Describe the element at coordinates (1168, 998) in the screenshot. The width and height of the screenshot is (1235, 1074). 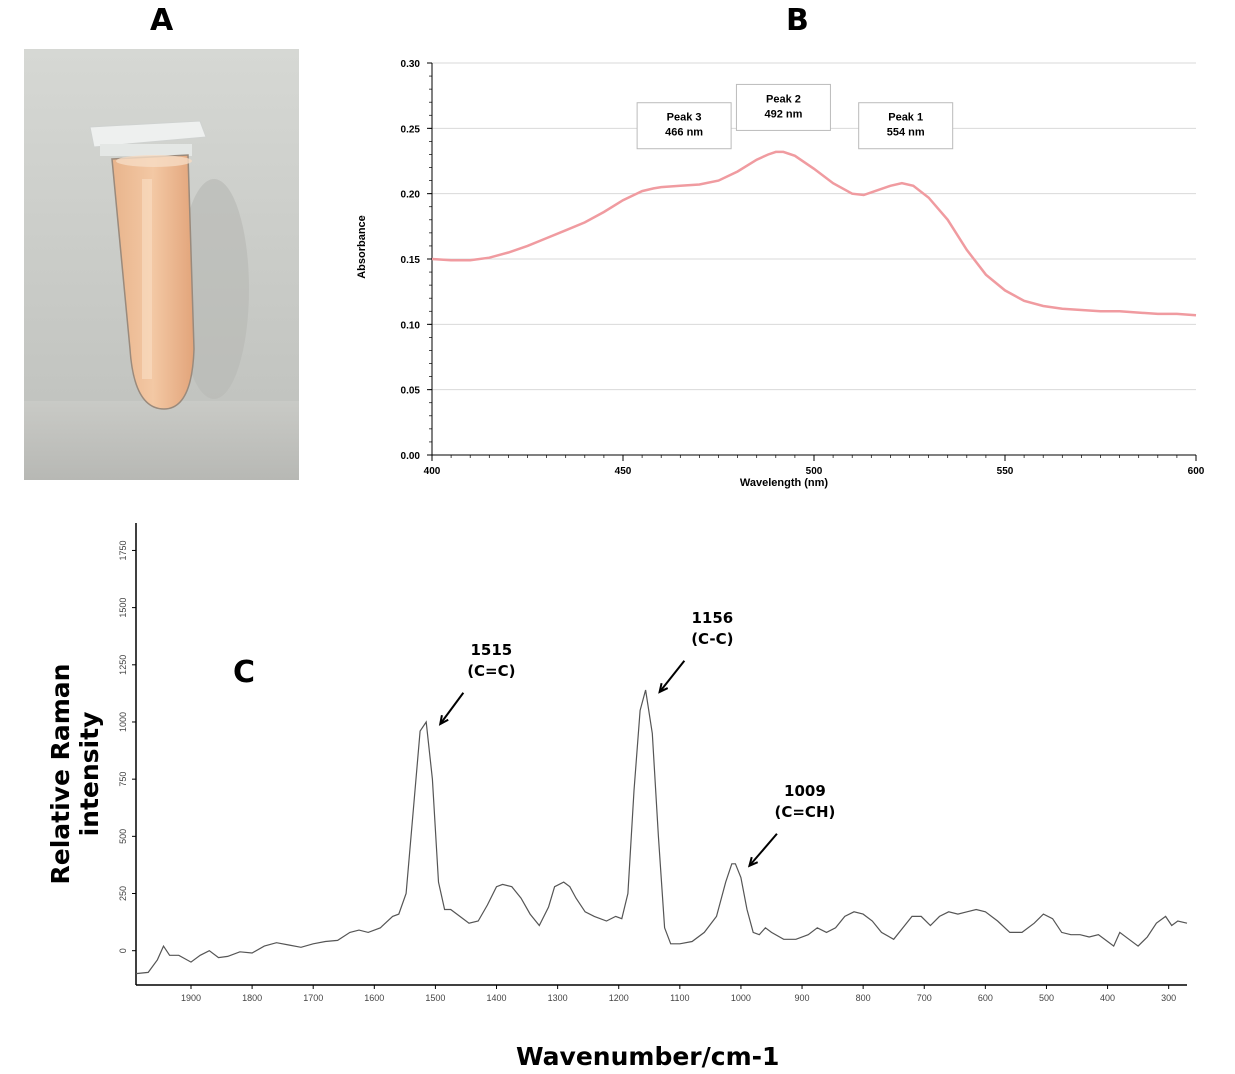
I see `raman-x-tick-label: 300` at that location.